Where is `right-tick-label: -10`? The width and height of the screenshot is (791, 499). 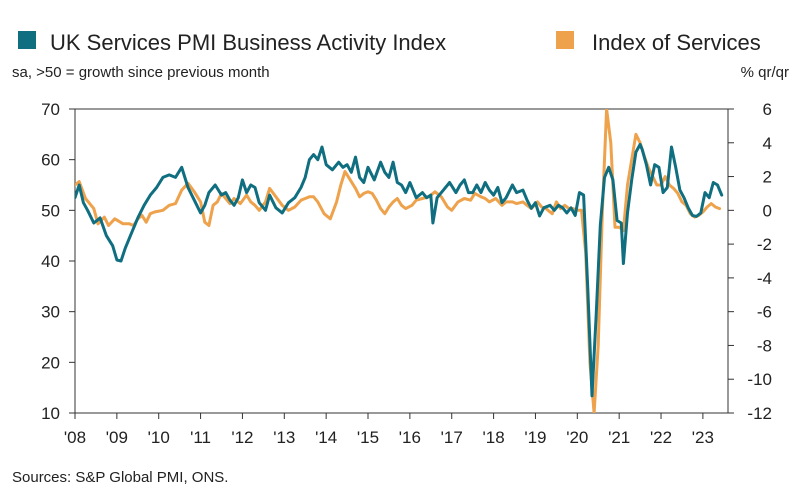 right-tick-label: -10 is located at coordinates (759, 379).